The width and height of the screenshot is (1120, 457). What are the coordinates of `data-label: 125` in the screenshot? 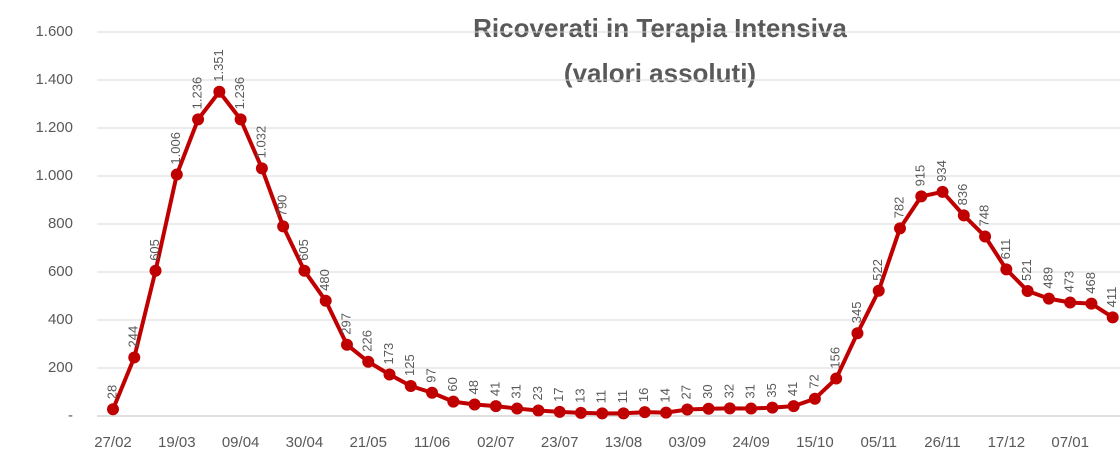 It's located at (409, 365).